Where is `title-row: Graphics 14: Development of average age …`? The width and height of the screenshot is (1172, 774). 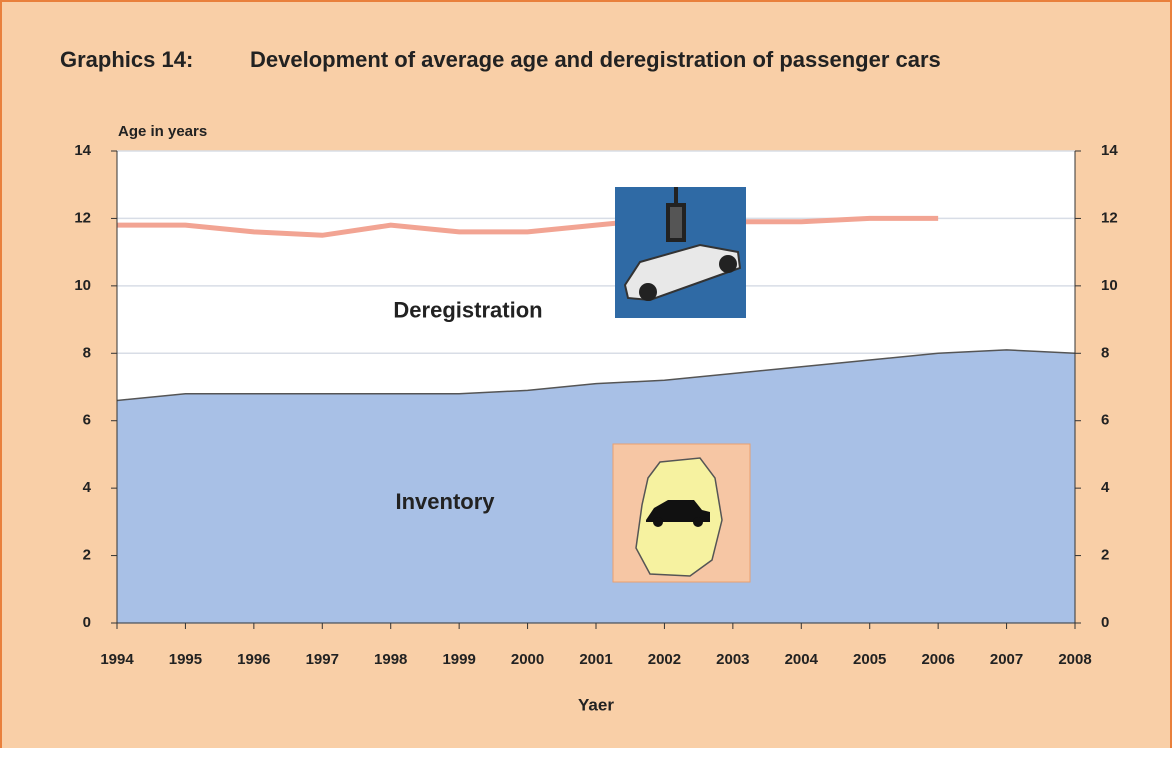
title-row: Graphics 14: Development of average age … is located at coordinates (505, 59).